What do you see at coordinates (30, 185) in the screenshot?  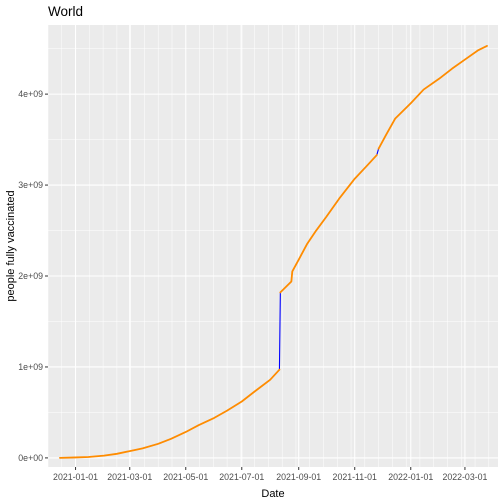 I see `y-tick-label: 3e+09` at bounding box center [30, 185].